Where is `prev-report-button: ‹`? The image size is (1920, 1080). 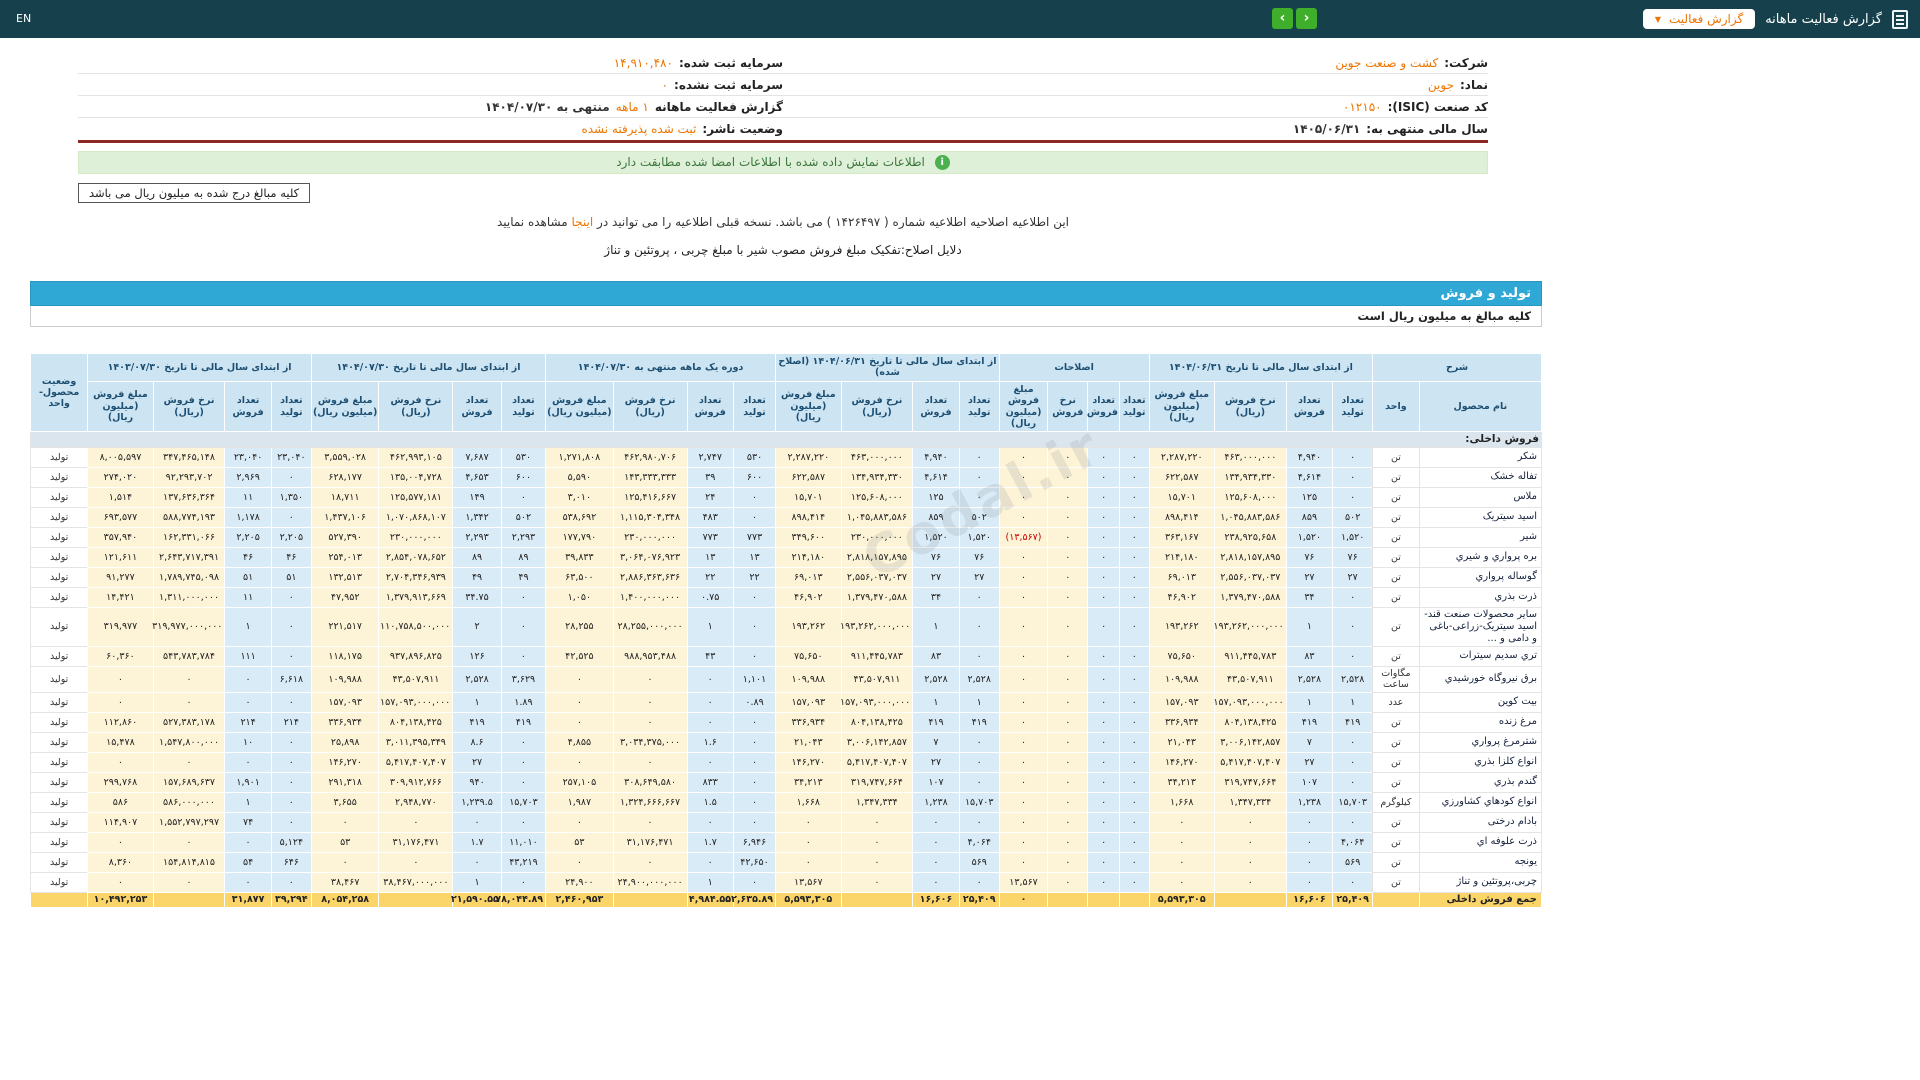 prev-report-button: ‹ is located at coordinates (1306, 18).